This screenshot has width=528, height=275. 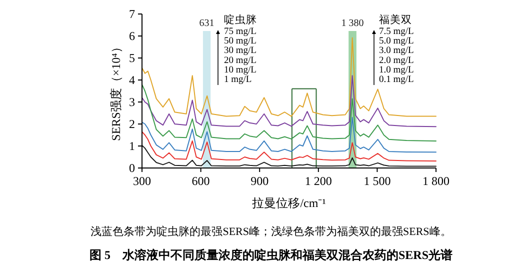 I want to click on annotation: 75 mg/L, so click(x=240, y=32).